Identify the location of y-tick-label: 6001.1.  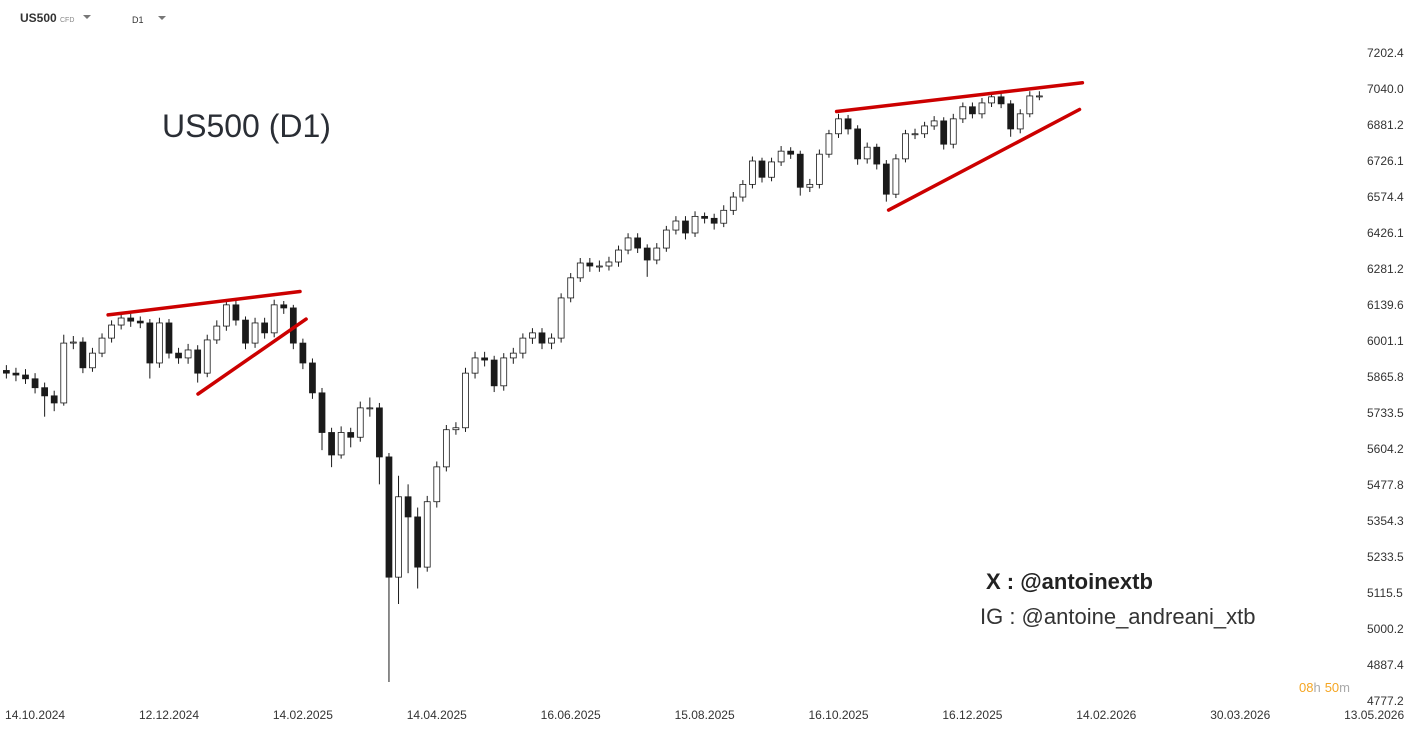
(1385, 341).